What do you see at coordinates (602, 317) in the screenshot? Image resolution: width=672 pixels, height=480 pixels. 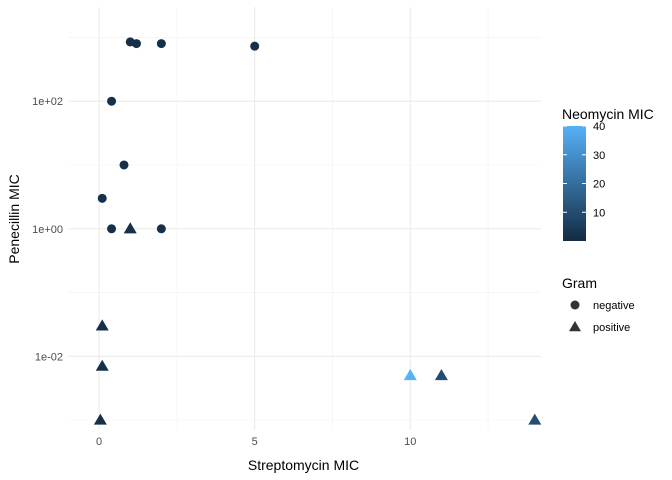 I see `shape-legend-entries: negative positive` at bounding box center [602, 317].